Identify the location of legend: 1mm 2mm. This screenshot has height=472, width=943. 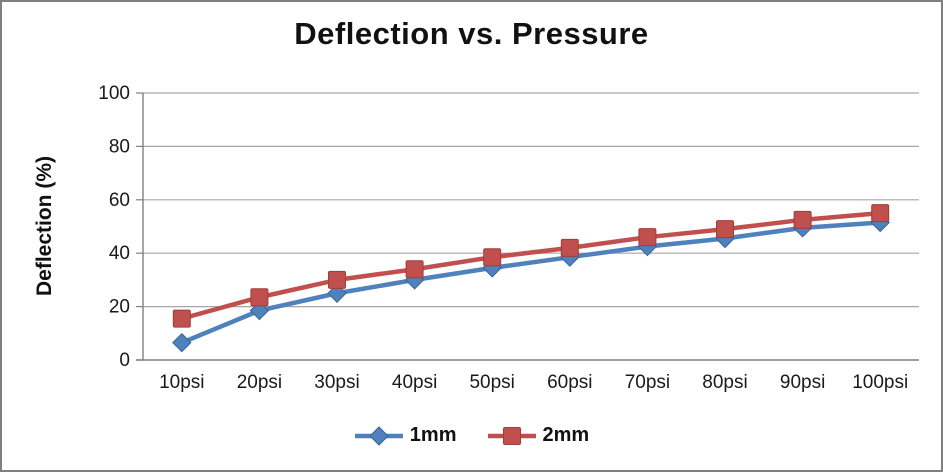
(471, 435).